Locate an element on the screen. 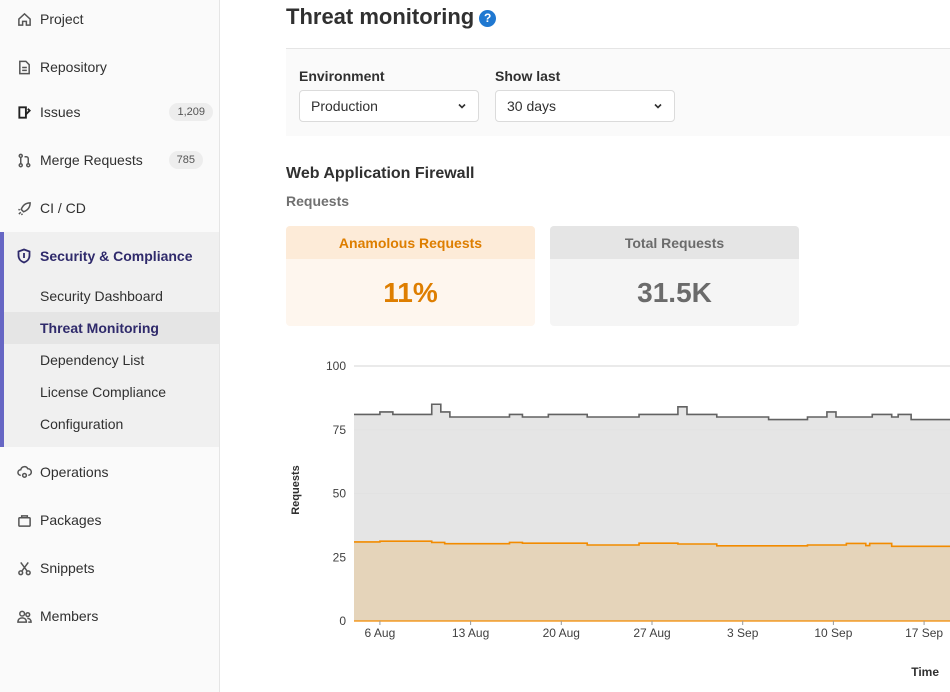 This screenshot has width=950, height=692. sidebar-subitem-threat-monitoring: Threat Monitoring is located at coordinates (111, 328).